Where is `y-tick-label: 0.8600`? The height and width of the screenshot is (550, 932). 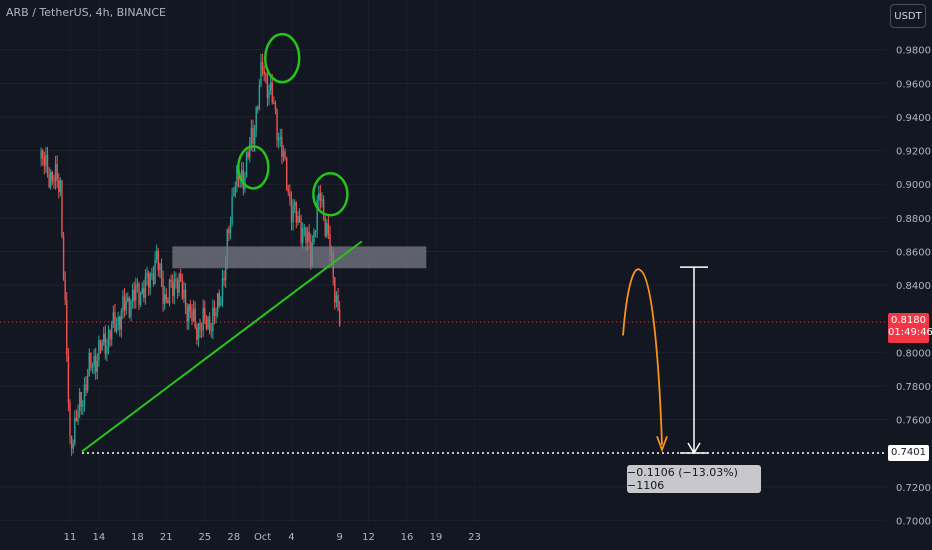 y-tick-label: 0.8600 is located at coordinates (913, 252).